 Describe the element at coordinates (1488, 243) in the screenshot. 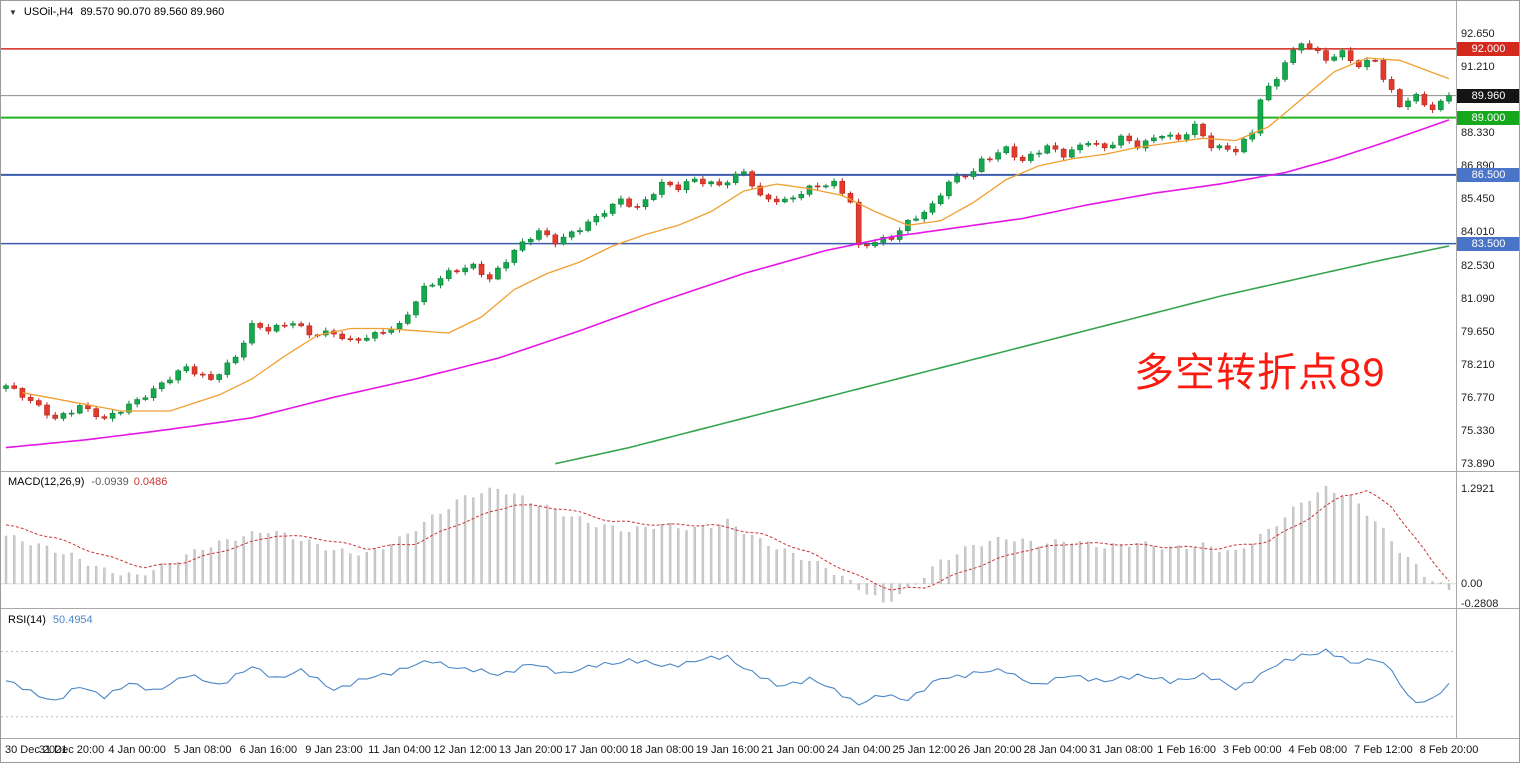

I see `level-price-badge: 83.500` at that location.